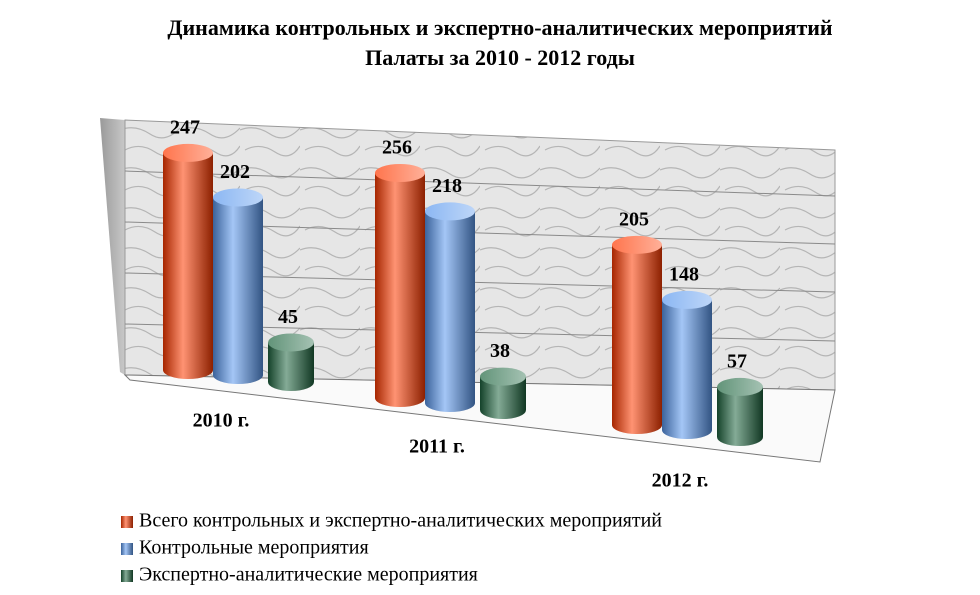 The width and height of the screenshot is (980, 595). What do you see at coordinates (235, 172) in the screenshot?
I see `data-label: 202` at bounding box center [235, 172].